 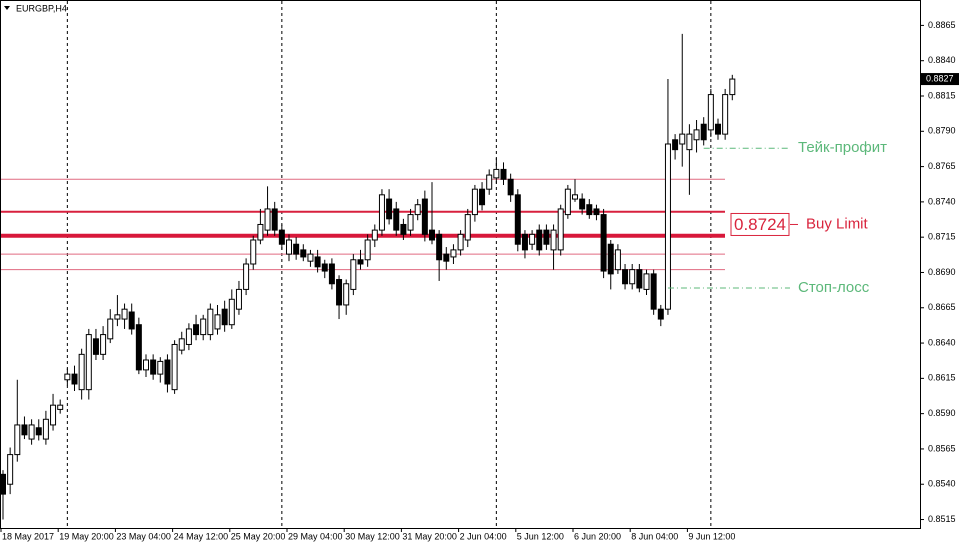 What do you see at coordinates (942, 378) in the screenshot?
I see `y-tick-label: 0.8615` at bounding box center [942, 378].